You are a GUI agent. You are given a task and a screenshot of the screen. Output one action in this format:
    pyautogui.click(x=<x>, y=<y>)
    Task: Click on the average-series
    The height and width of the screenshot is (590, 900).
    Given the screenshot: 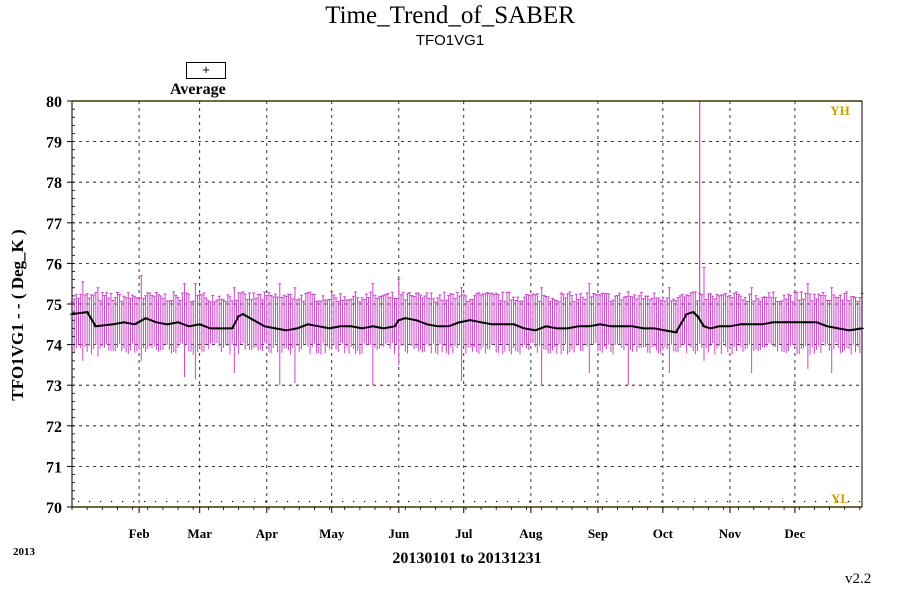 What is the action you would take?
    pyautogui.click(x=467, y=322)
    